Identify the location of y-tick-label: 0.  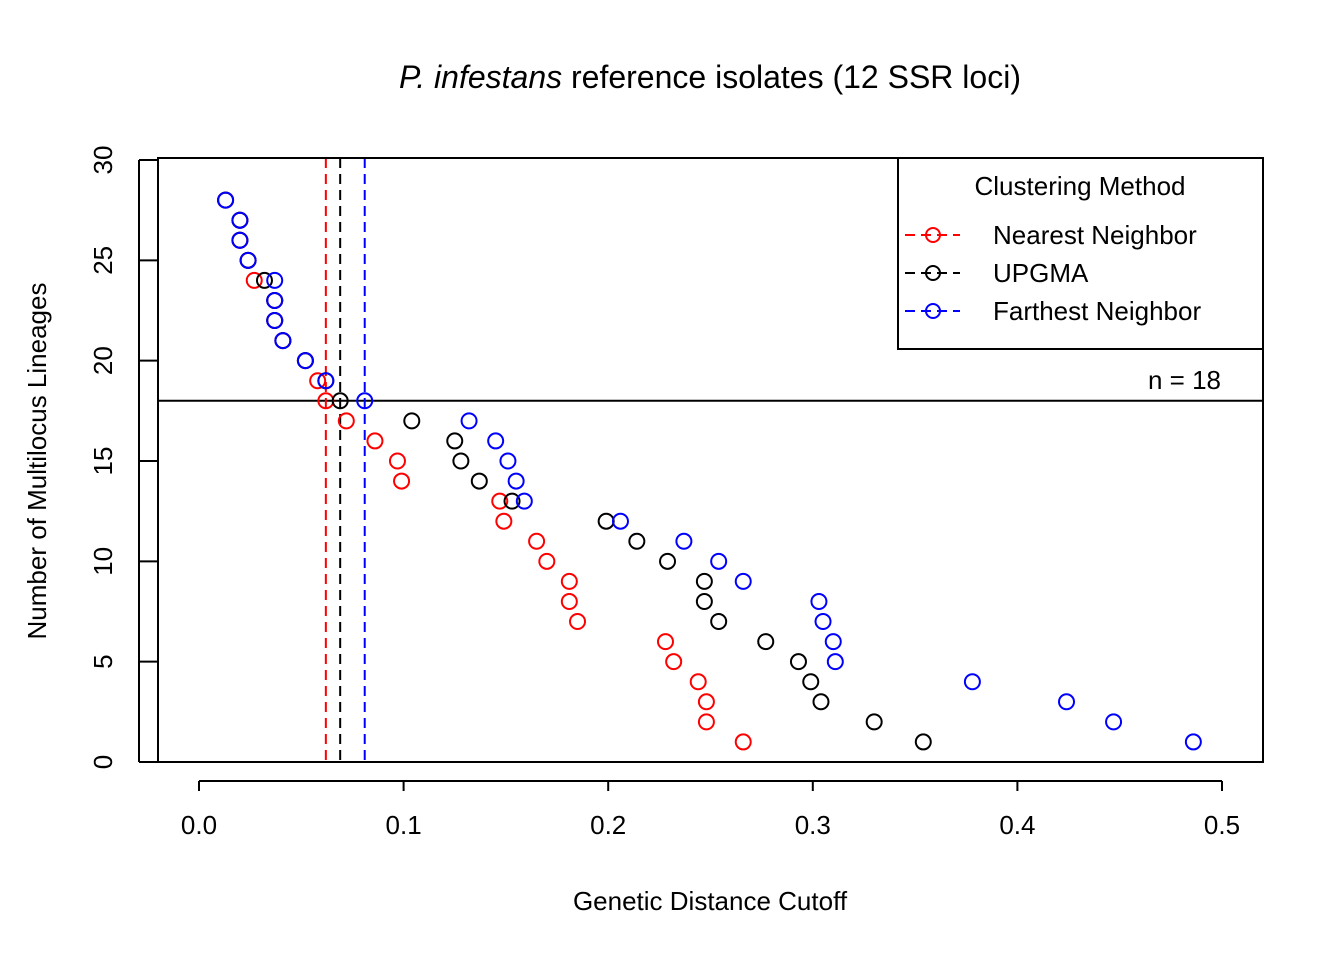
(103, 762).